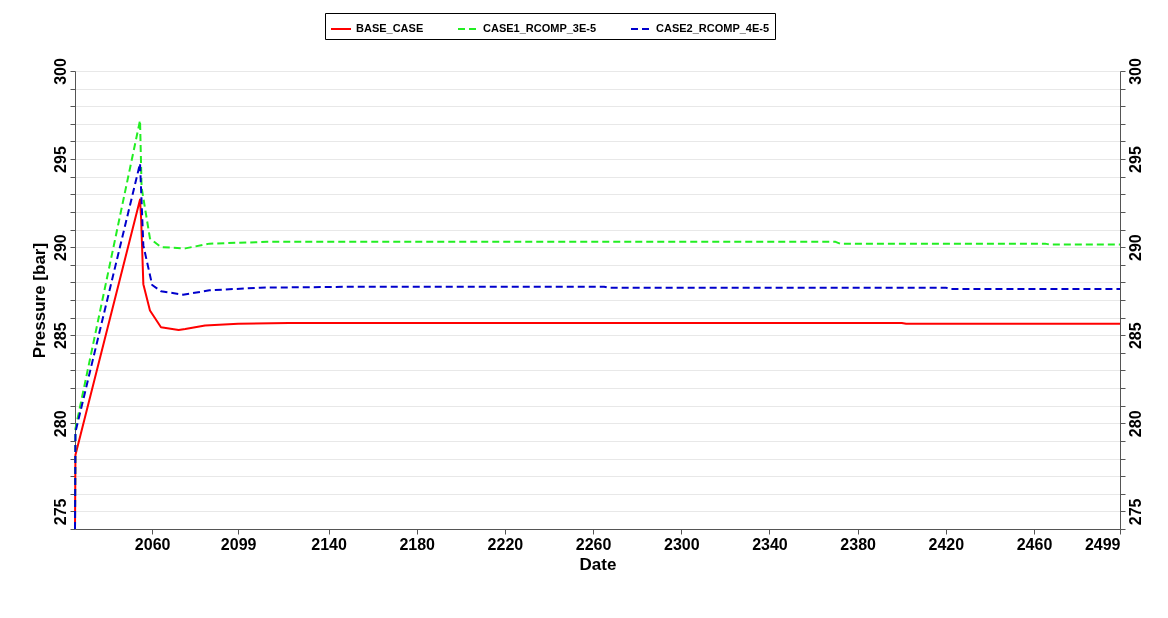  Describe the element at coordinates (598, 564) in the screenshot. I see `x-axis-title: Date` at that location.